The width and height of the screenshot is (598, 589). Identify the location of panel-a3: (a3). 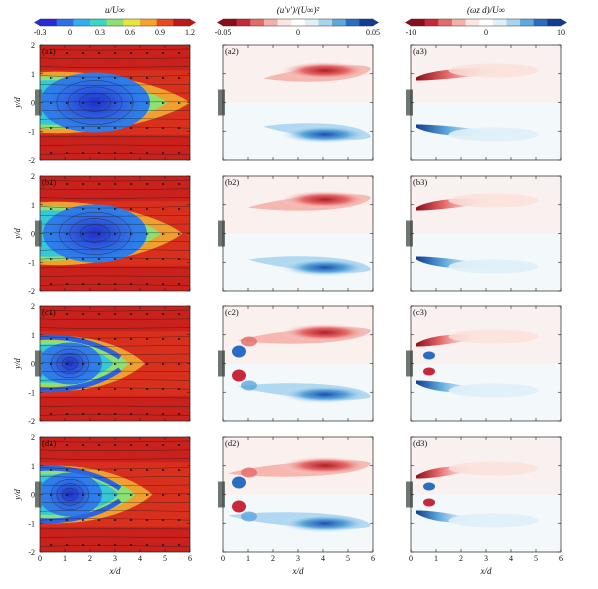
(484, 102).